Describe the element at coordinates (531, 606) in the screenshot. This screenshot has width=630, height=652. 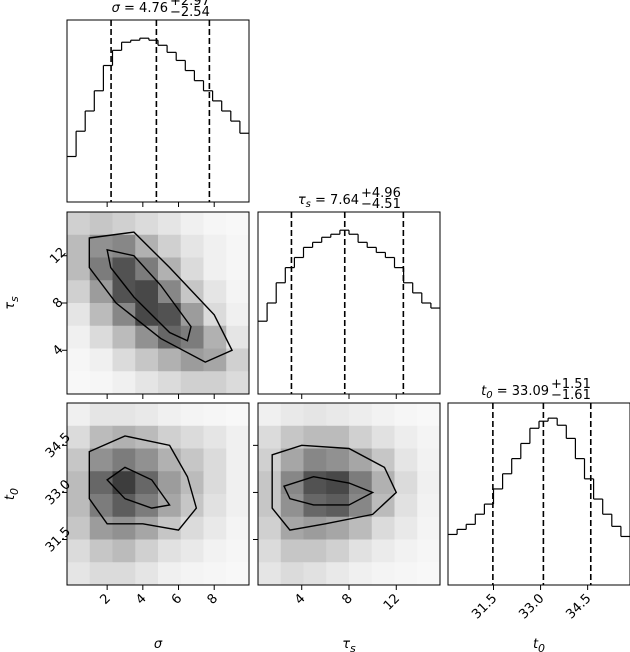
I see `x-tick-label: 33.0` at that location.